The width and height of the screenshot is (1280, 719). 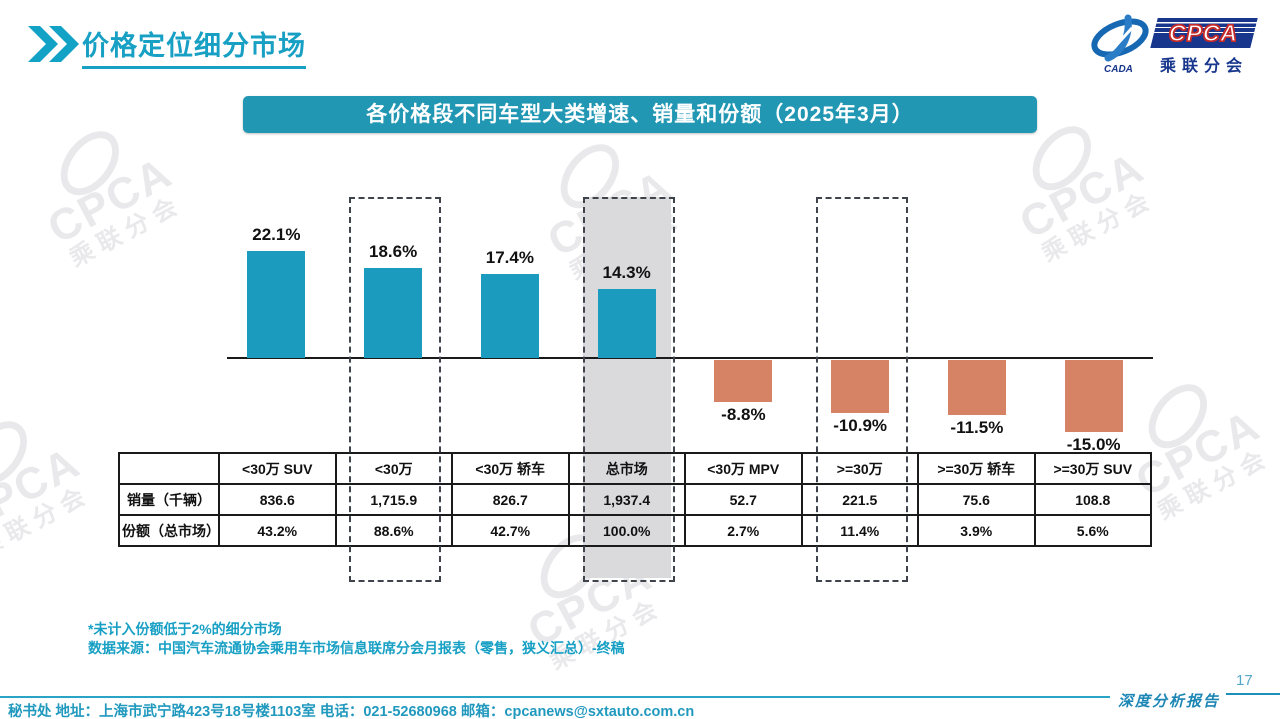 What do you see at coordinates (626, 468) in the screenshot?
I see `table-header-cell: 总市场` at bounding box center [626, 468].